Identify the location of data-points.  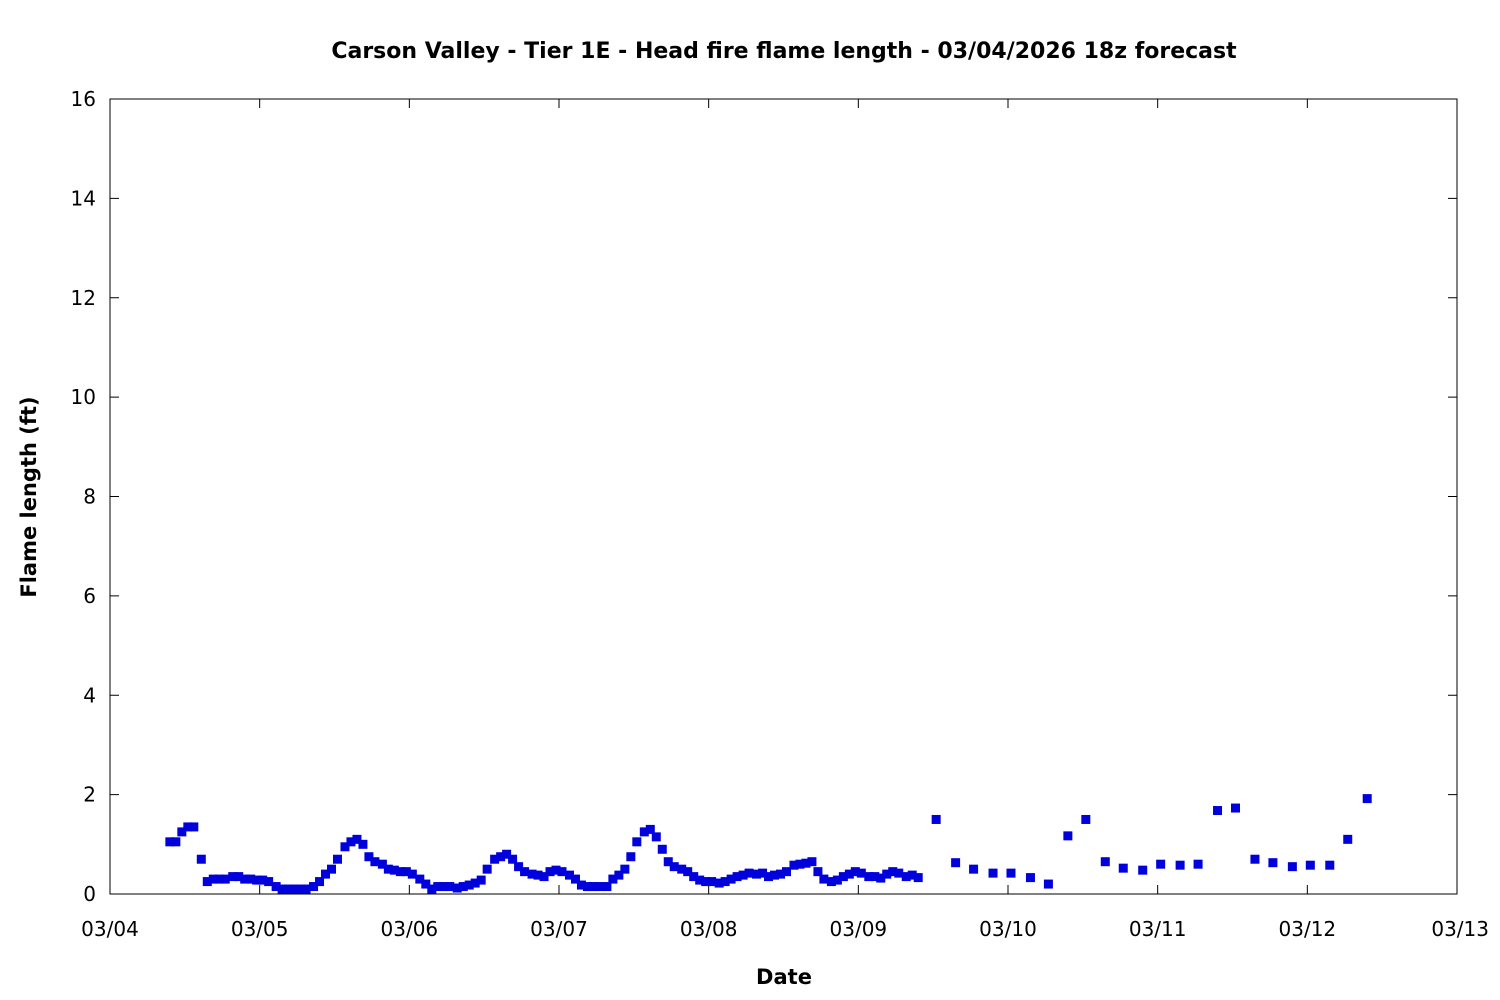
(768, 844).